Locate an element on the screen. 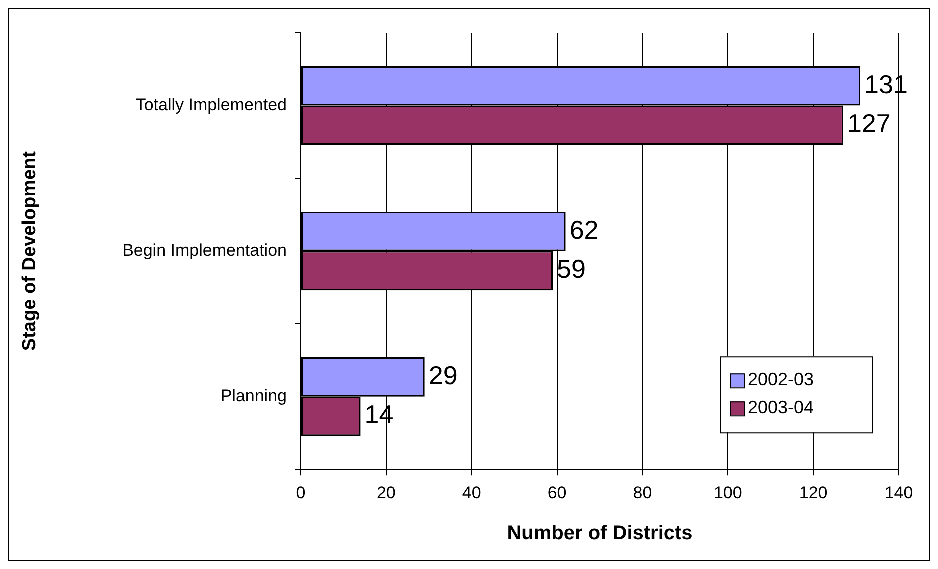  x-tick-label: 120 is located at coordinates (813, 492).